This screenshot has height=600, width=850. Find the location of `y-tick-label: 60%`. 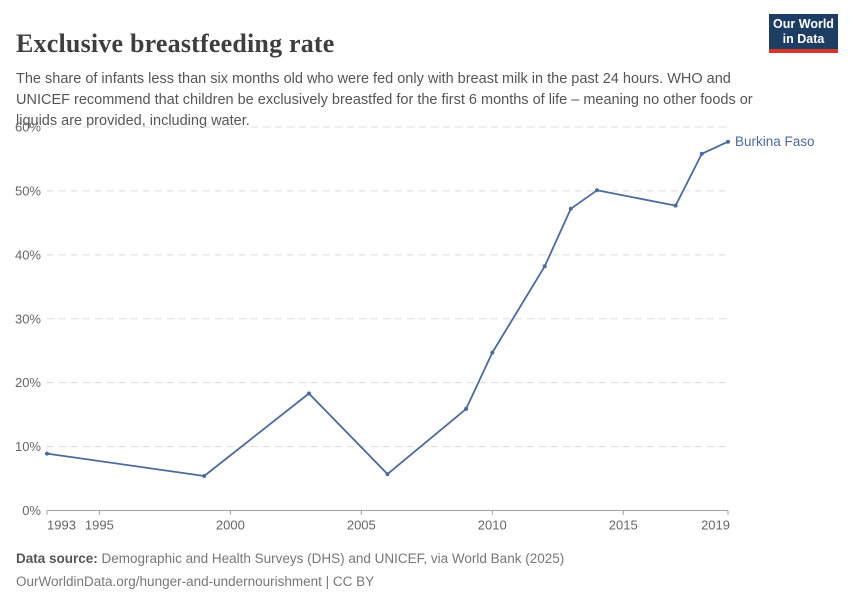

y-tick-label: 60% is located at coordinates (28, 127).